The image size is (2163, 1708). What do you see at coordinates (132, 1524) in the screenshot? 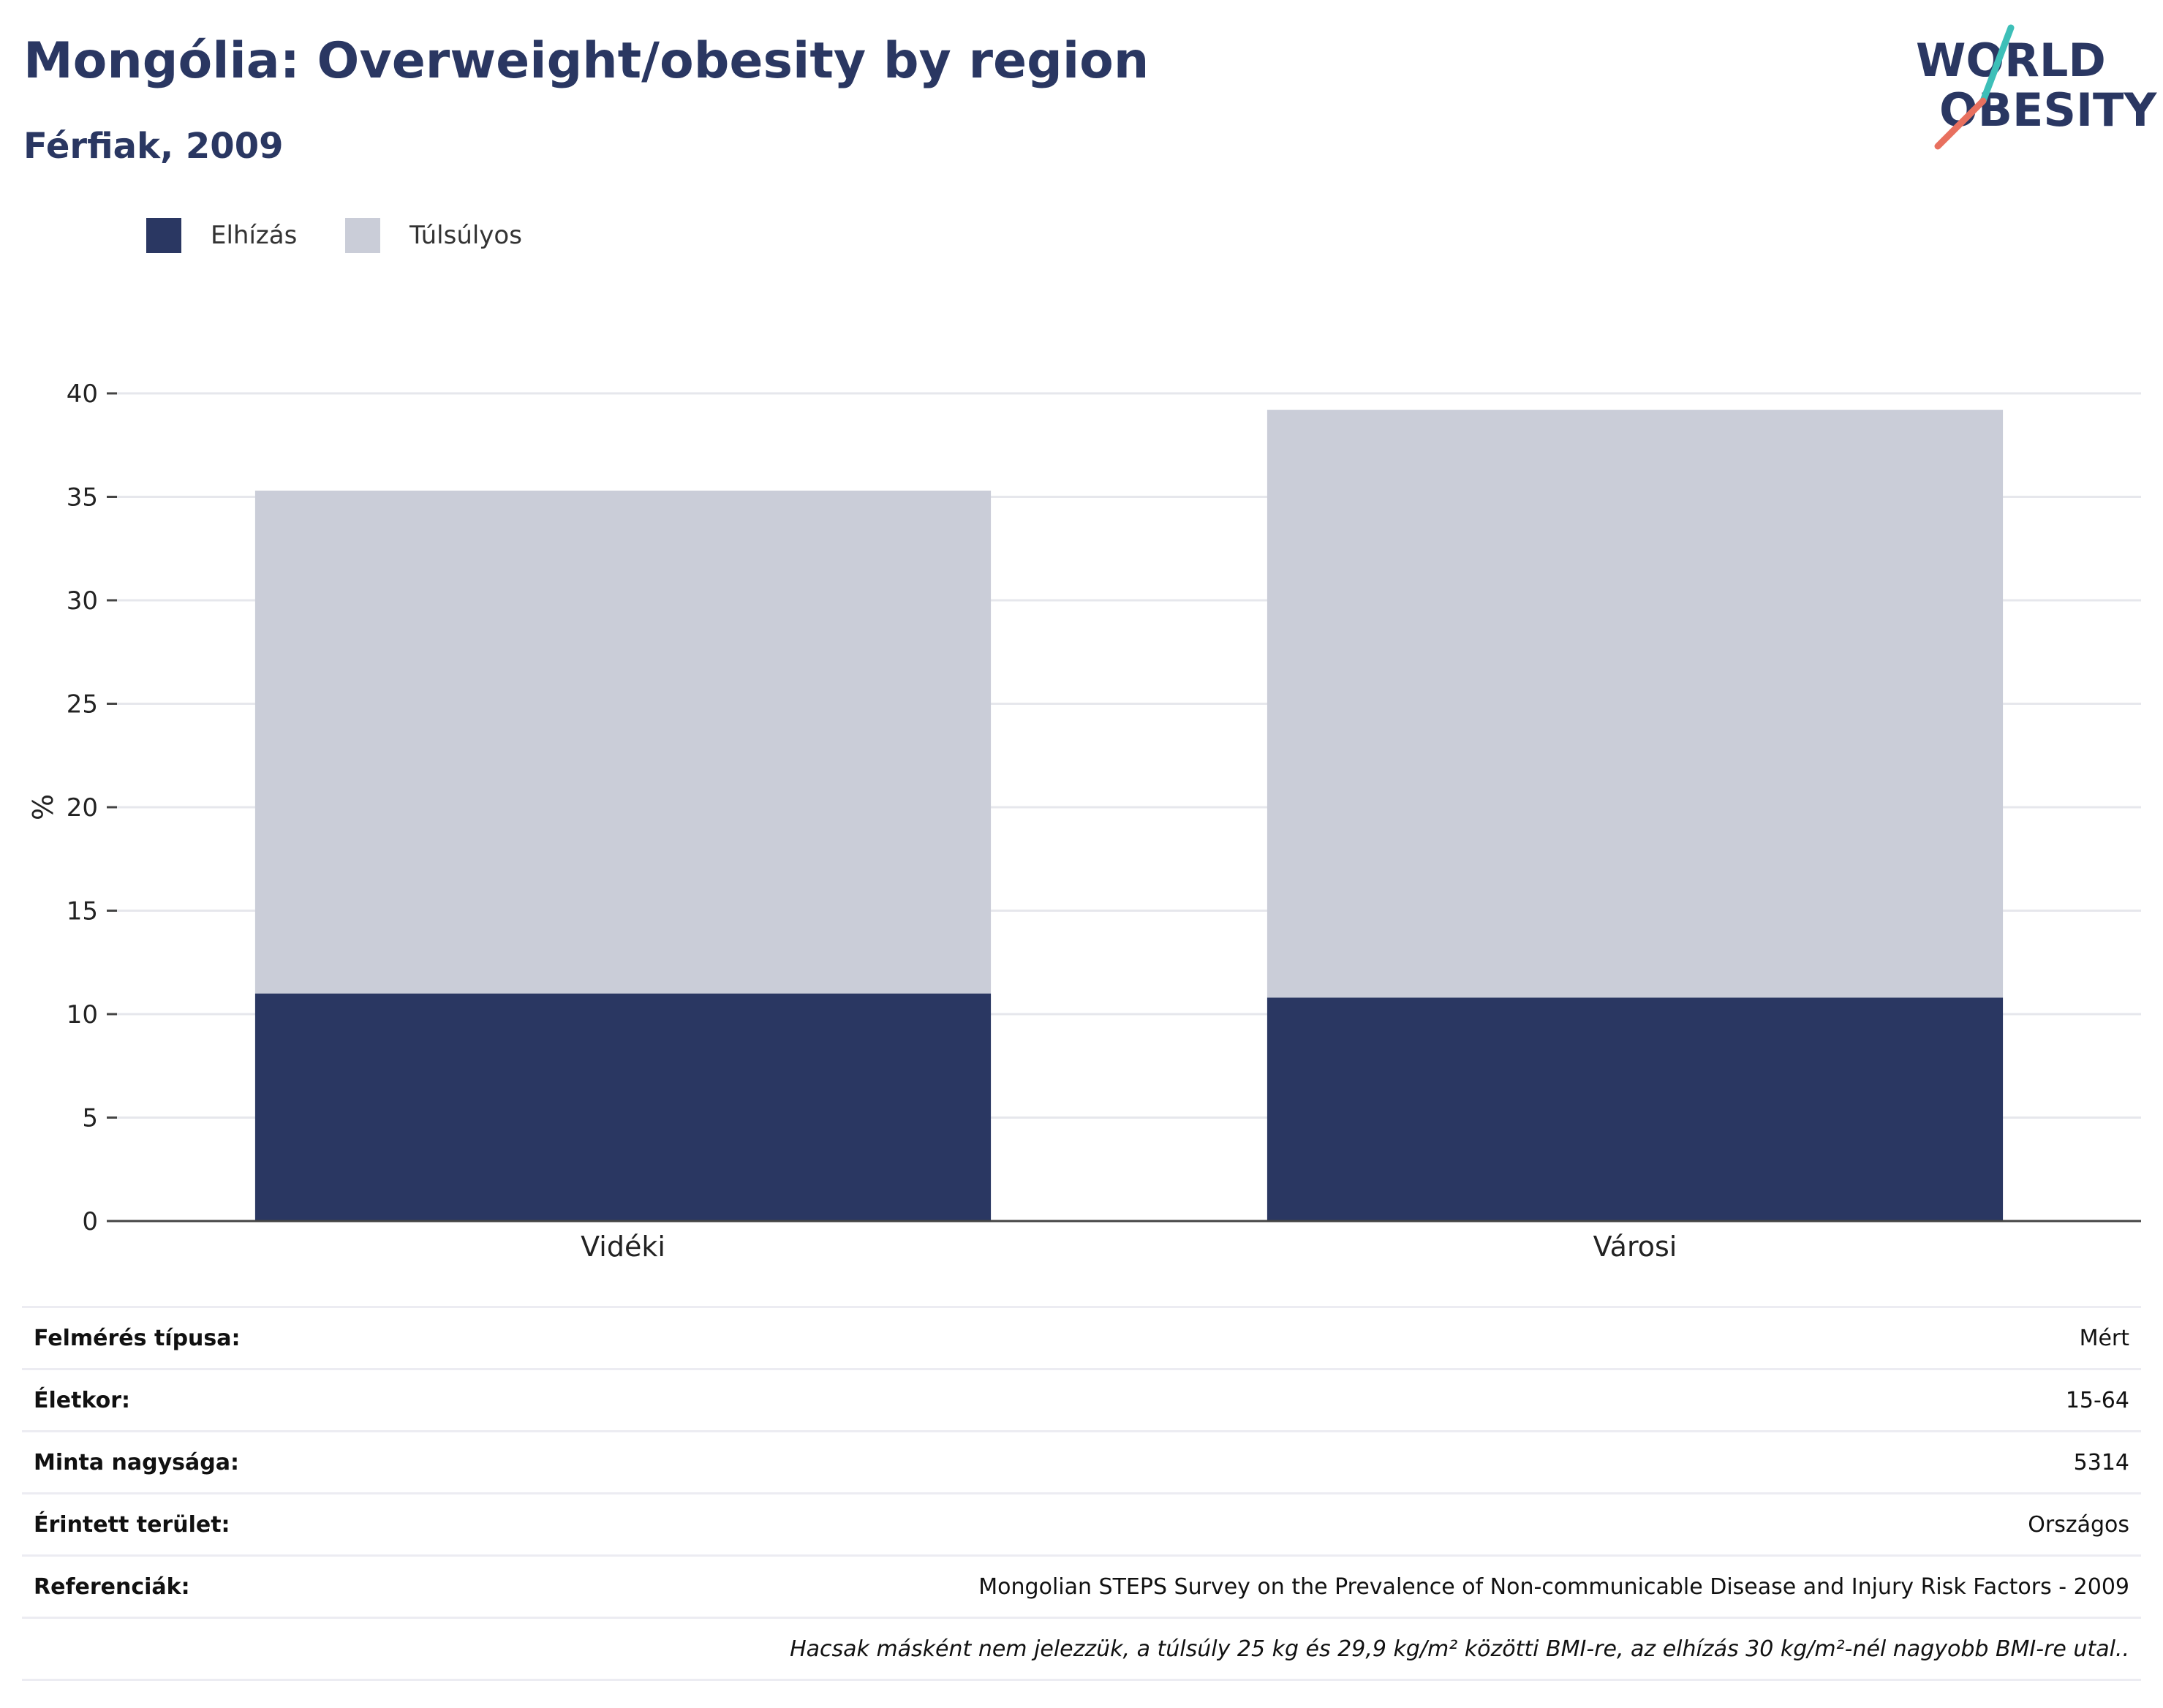
I see `info-label-area: Érintett terület:` at bounding box center [132, 1524].